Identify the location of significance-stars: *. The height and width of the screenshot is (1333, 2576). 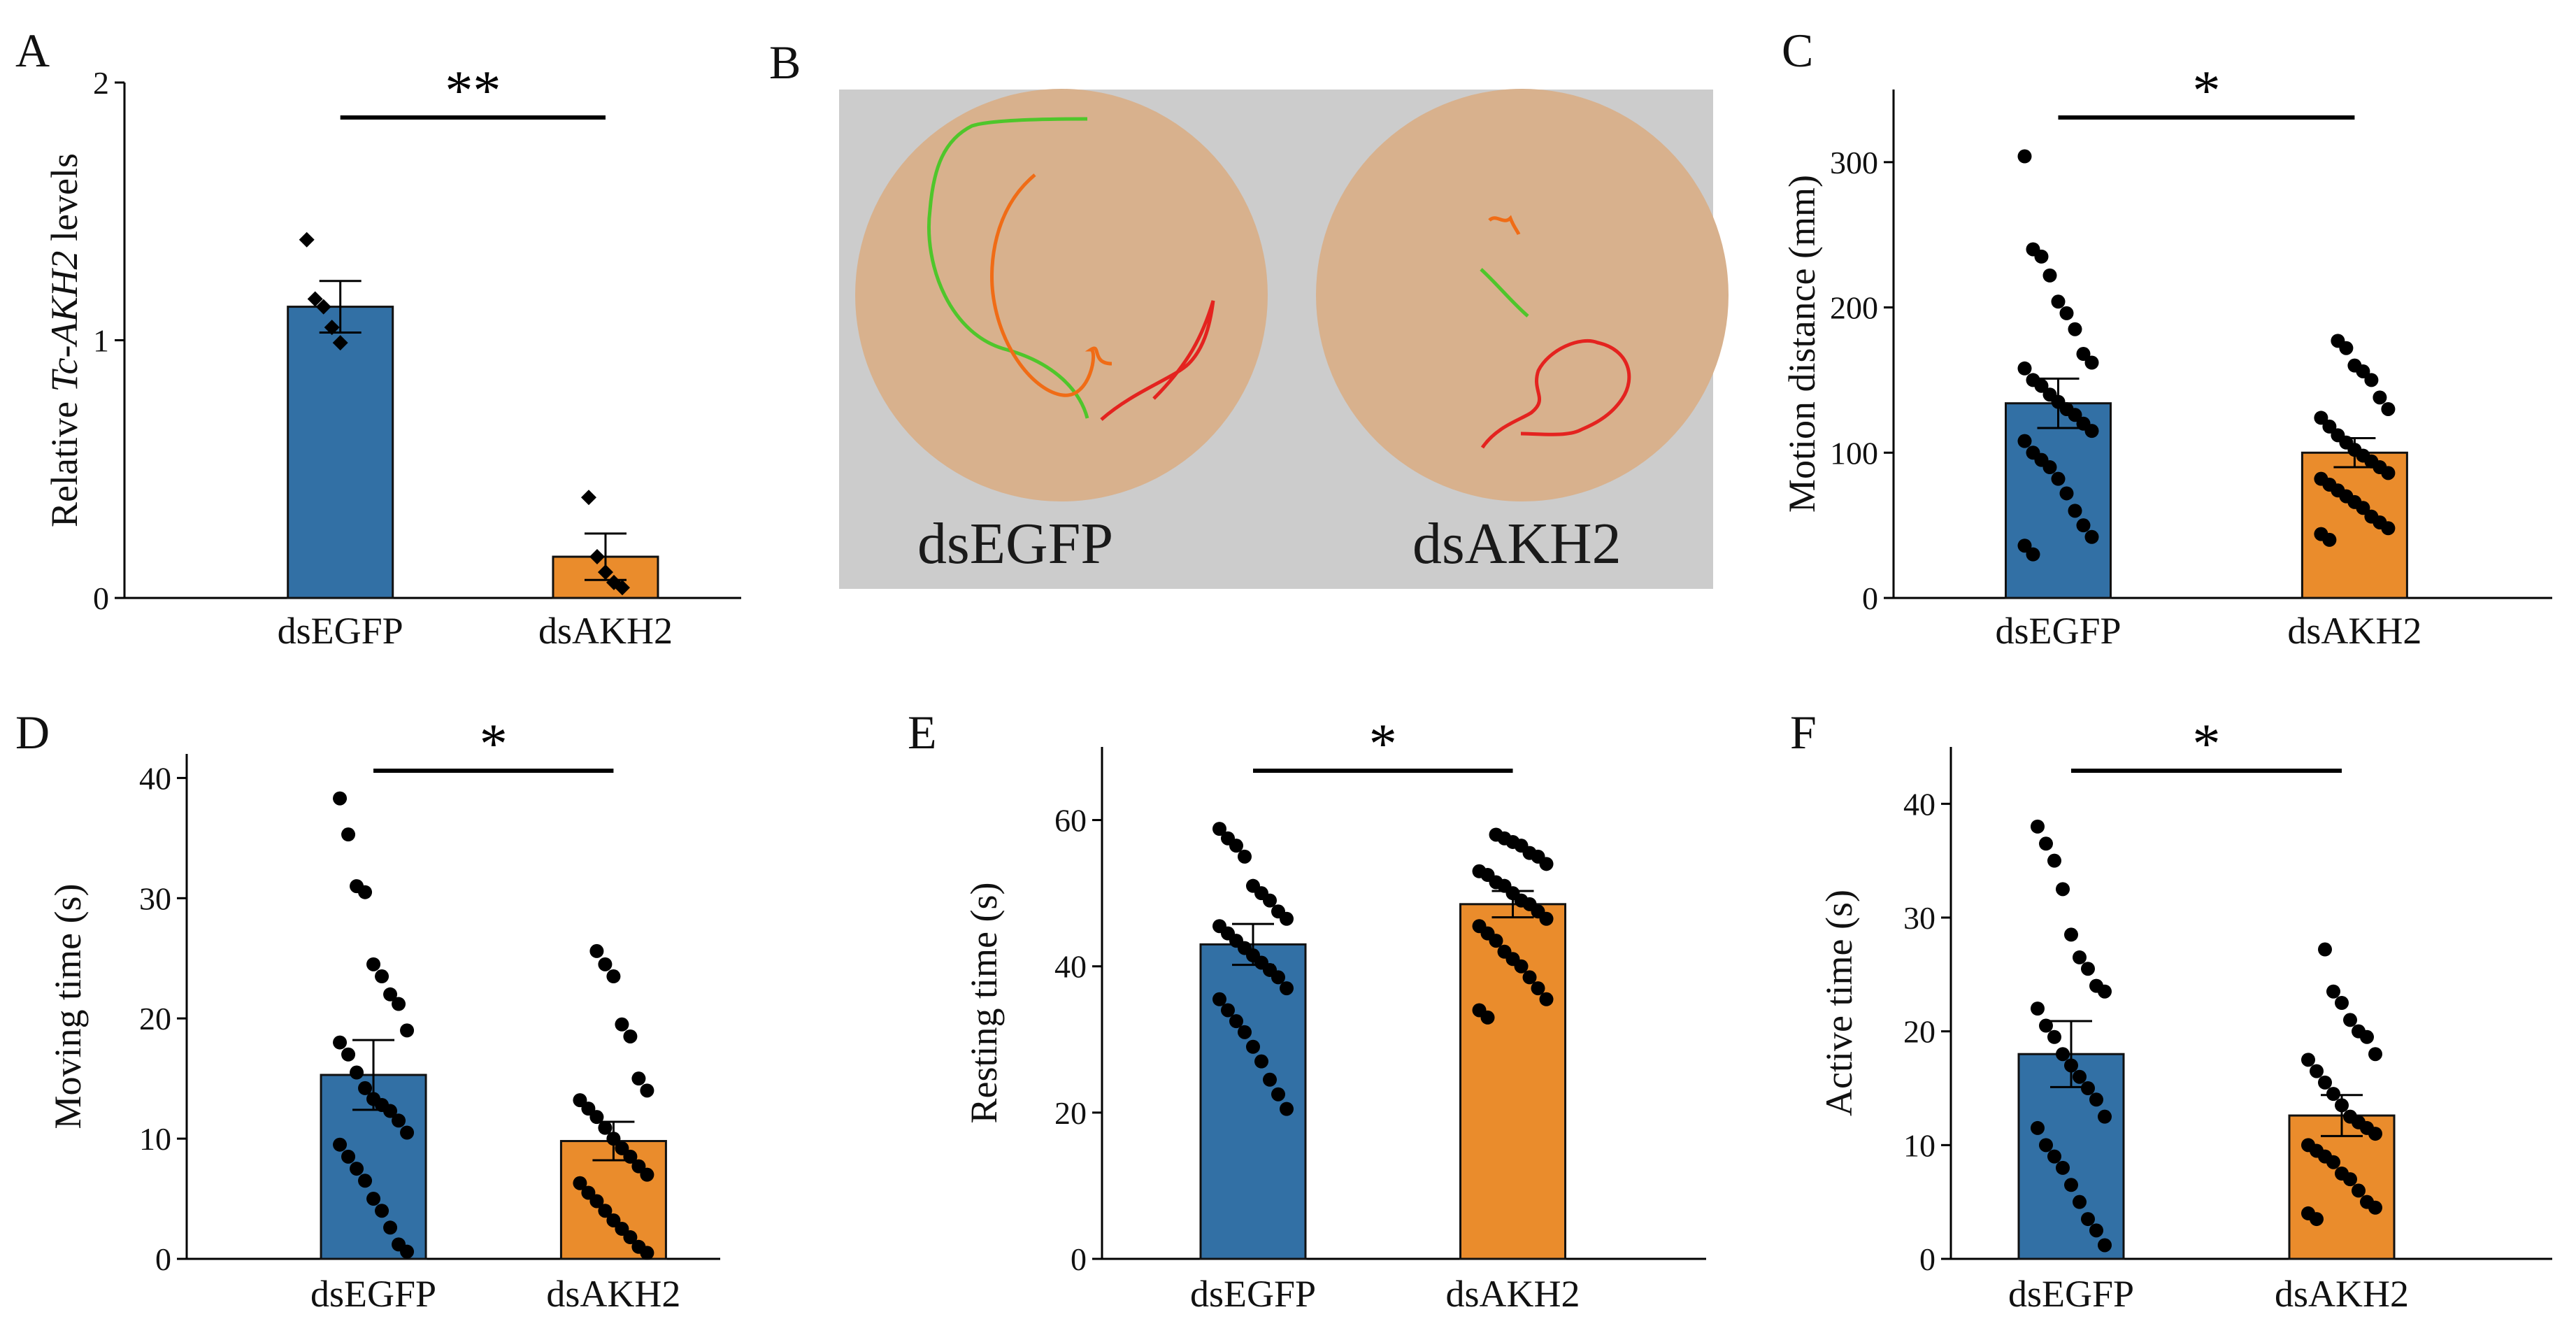
(494, 744).